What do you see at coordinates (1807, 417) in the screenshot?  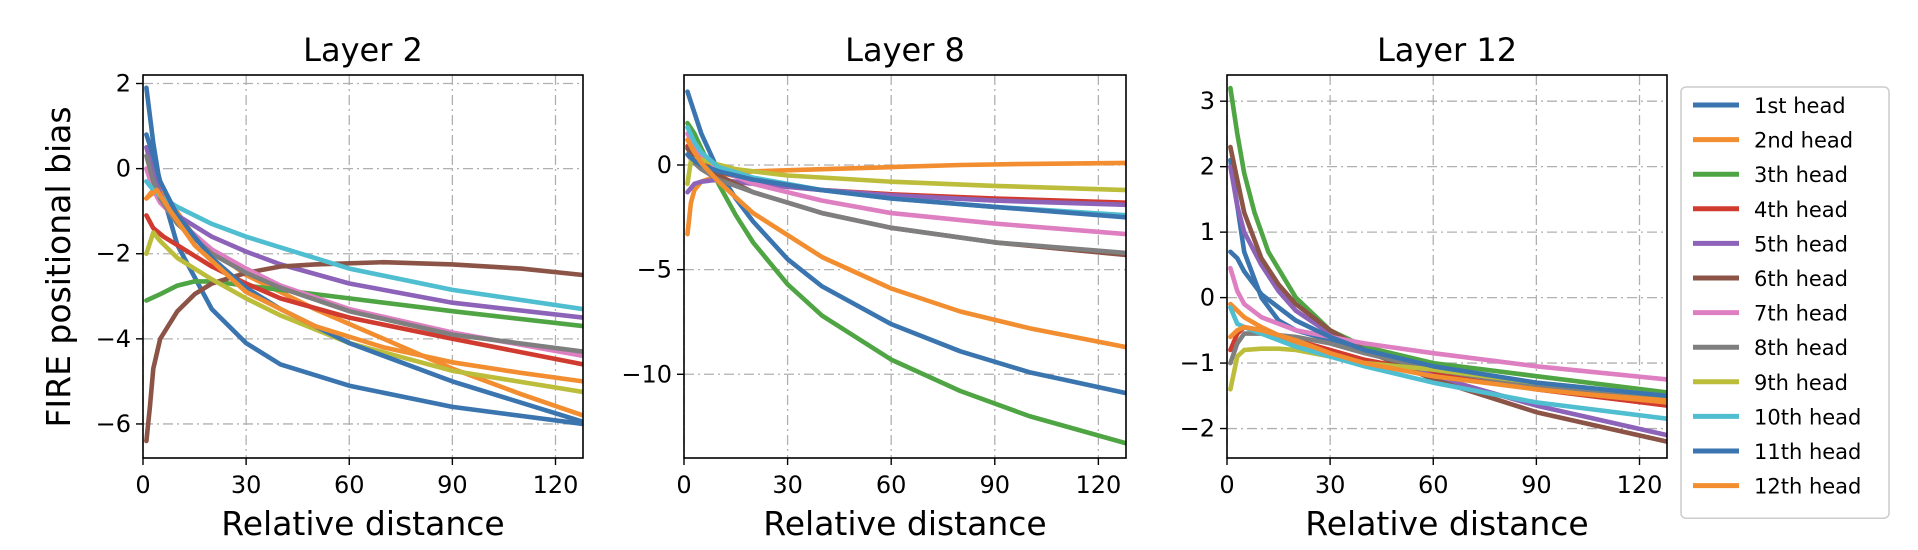 I see `legend-entry-label: 10th head` at bounding box center [1807, 417].